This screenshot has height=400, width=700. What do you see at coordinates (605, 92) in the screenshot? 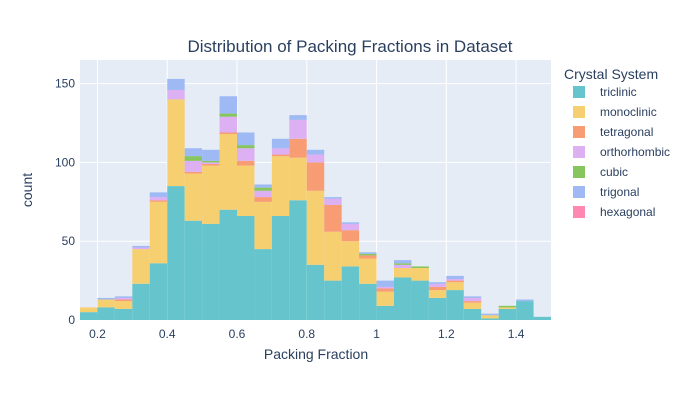
I see `legend-item-triclinic: triclinic` at bounding box center [605, 92].